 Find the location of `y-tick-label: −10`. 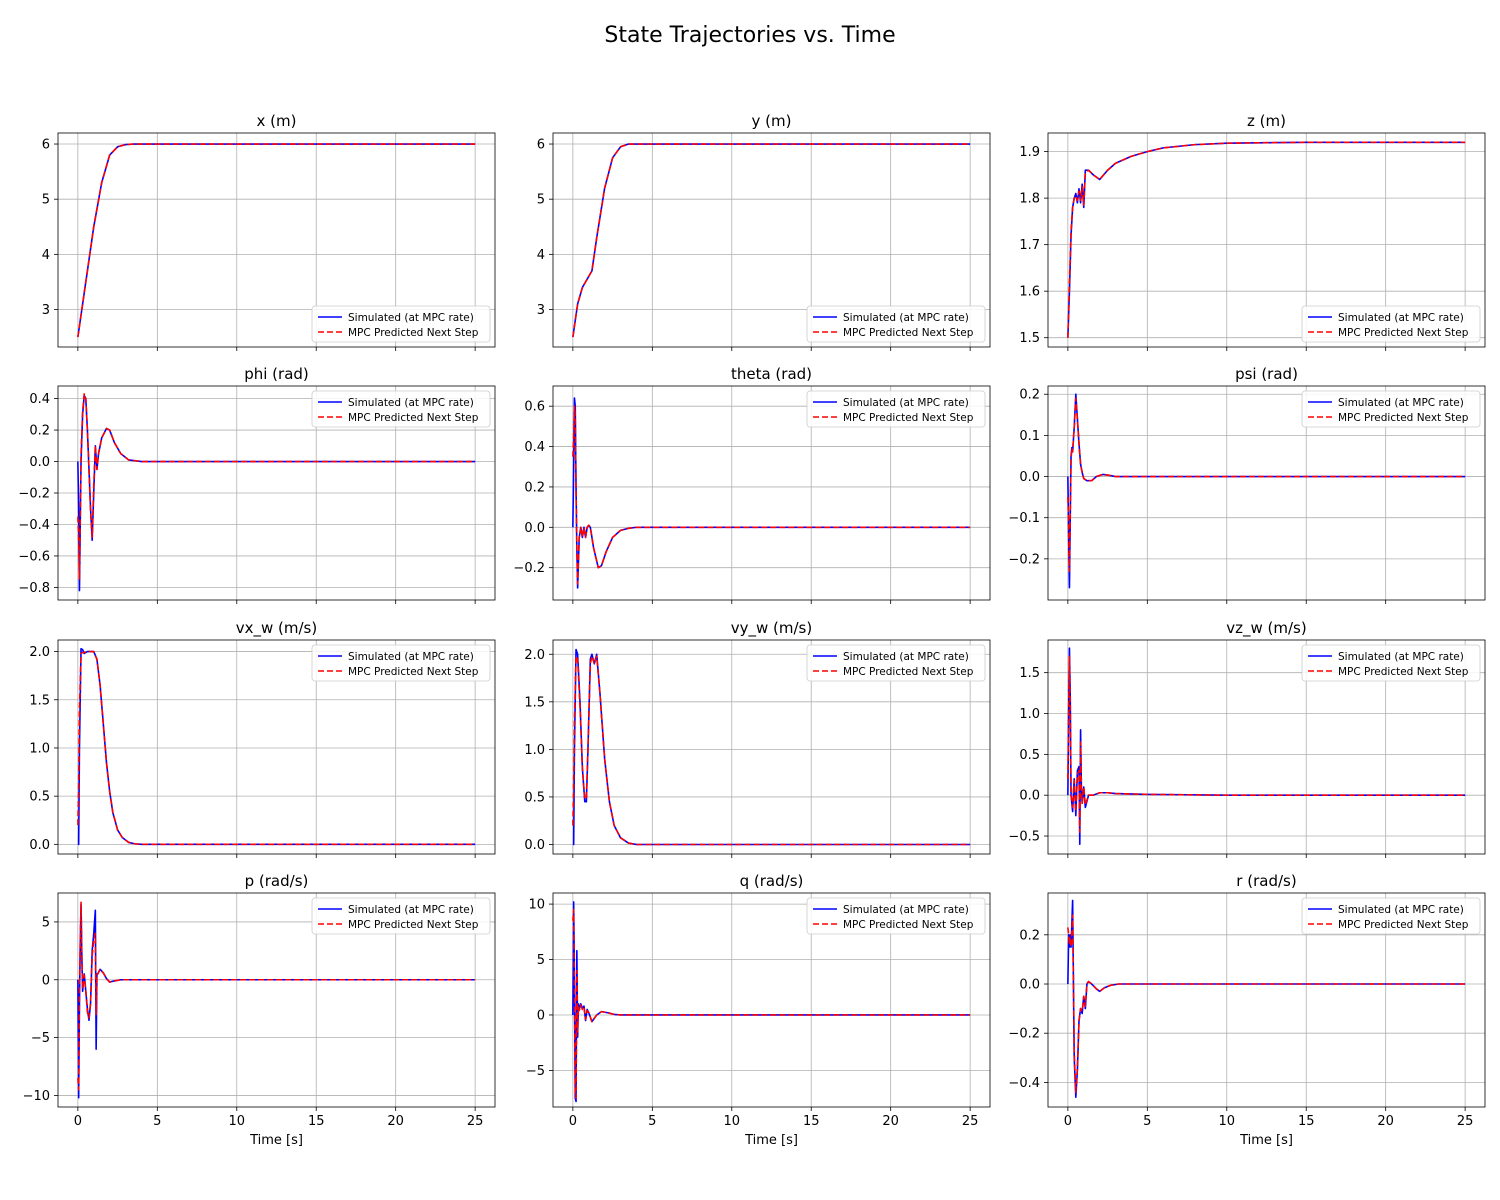

y-tick-label: −10 is located at coordinates (36, 1096).